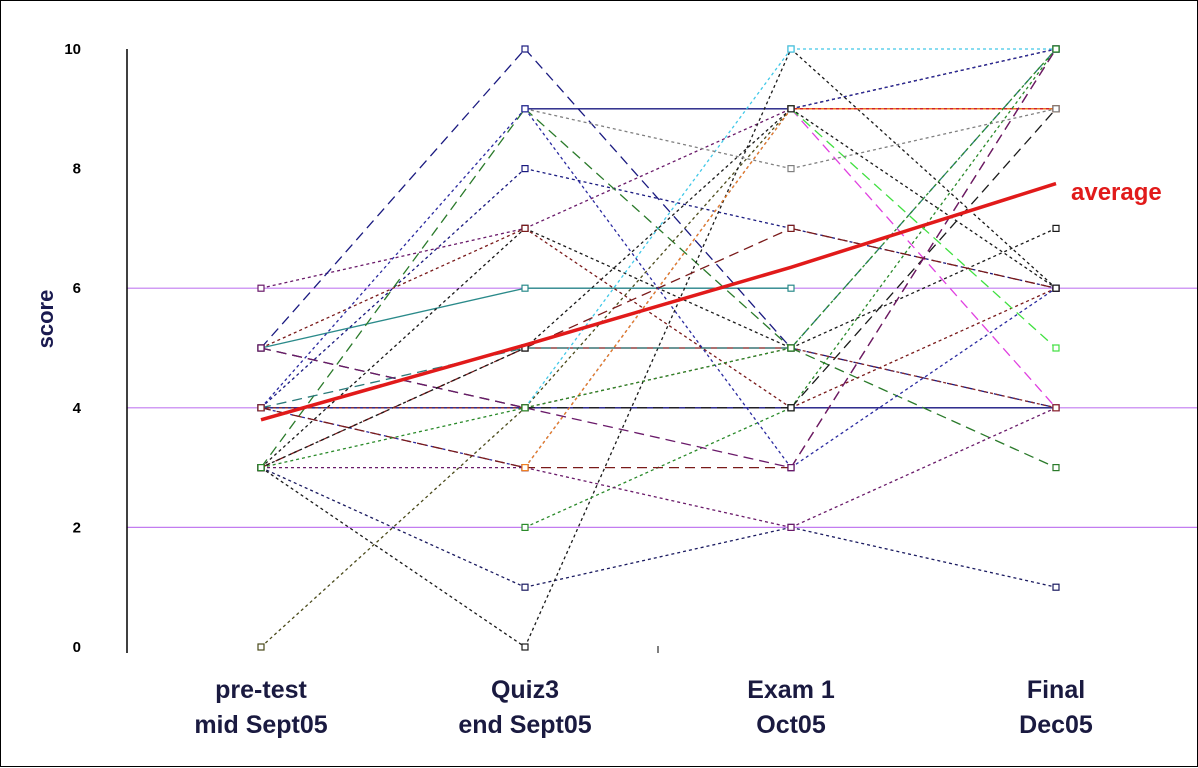 This screenshot has width=1198, height=768. I want to click on average-label: average, so click(1116, 192).